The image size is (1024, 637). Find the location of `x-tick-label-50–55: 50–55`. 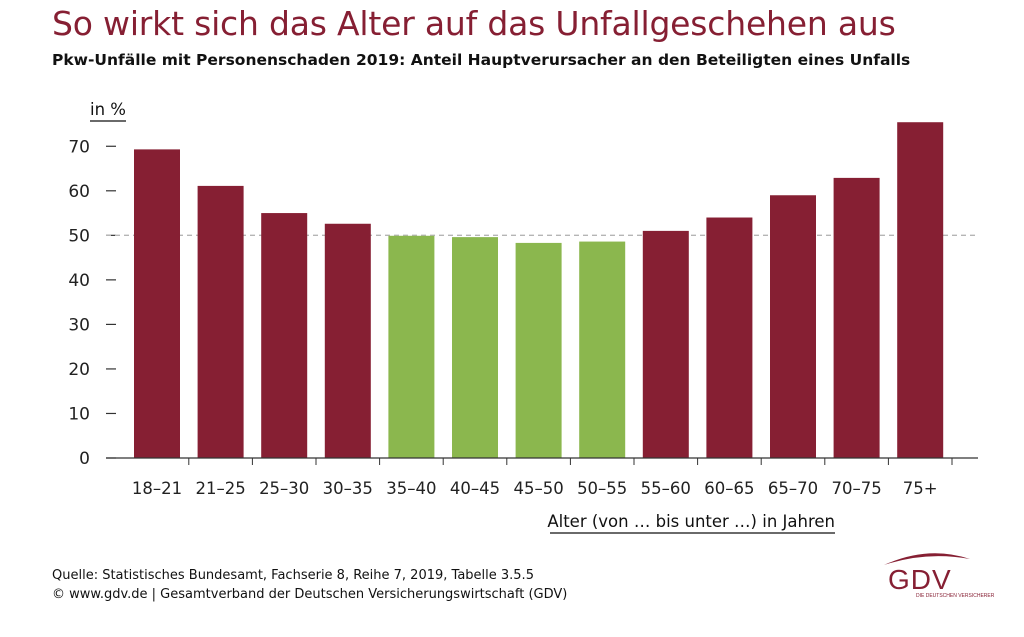

x-tick-label-50–55: 50–55 is located at coordinates (602, 488).